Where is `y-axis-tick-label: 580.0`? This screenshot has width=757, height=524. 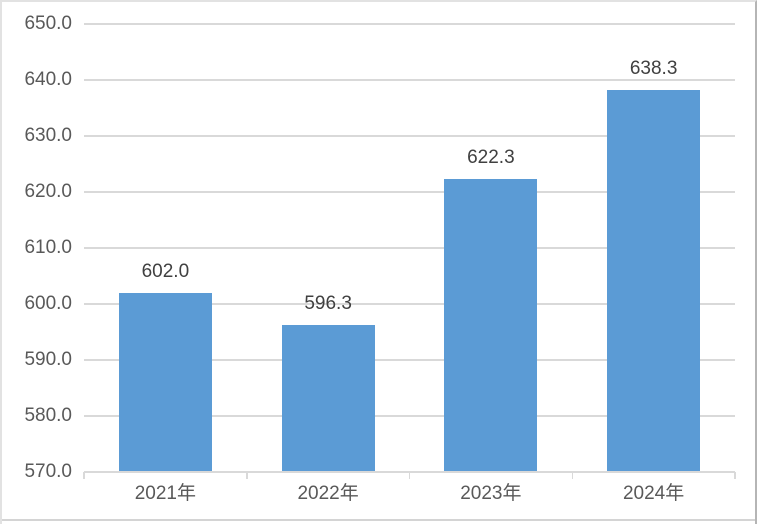 y-axis-tick-label: 580.0 is located at coordinates (48, 415).